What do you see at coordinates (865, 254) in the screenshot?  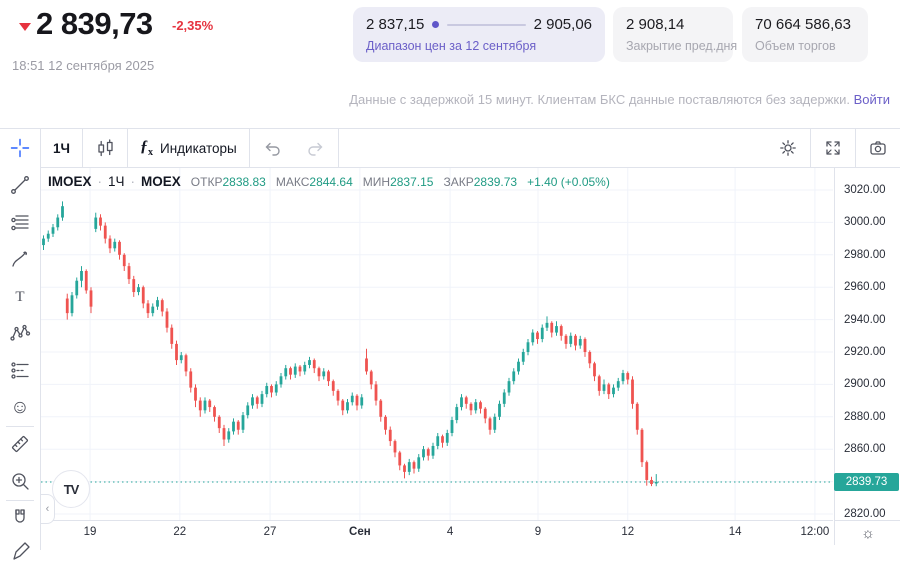 I see `price-tick: 2980.00` at bounding box center [865, 254].